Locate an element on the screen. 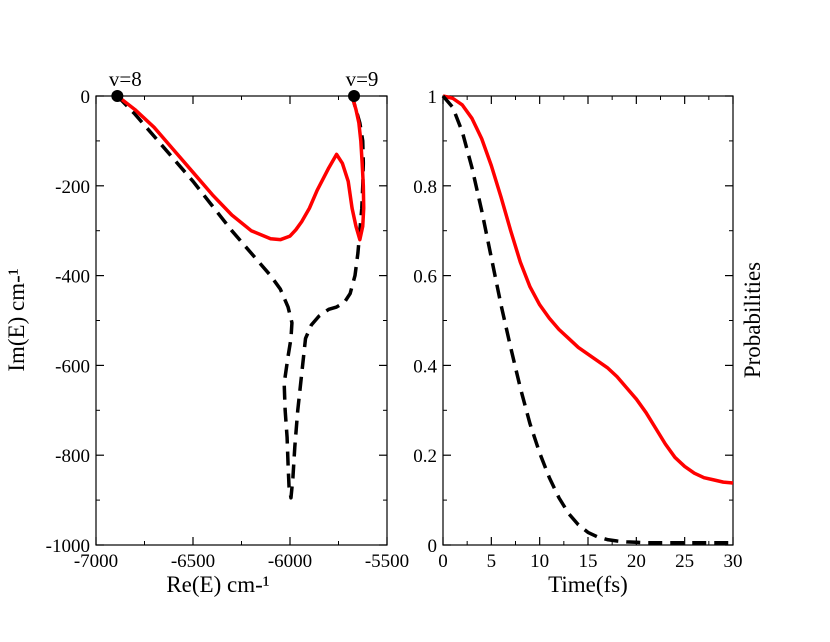 This screenshot has width=830, height=642. left-y-tick-label: -200 is located at coordinates (72, 187).